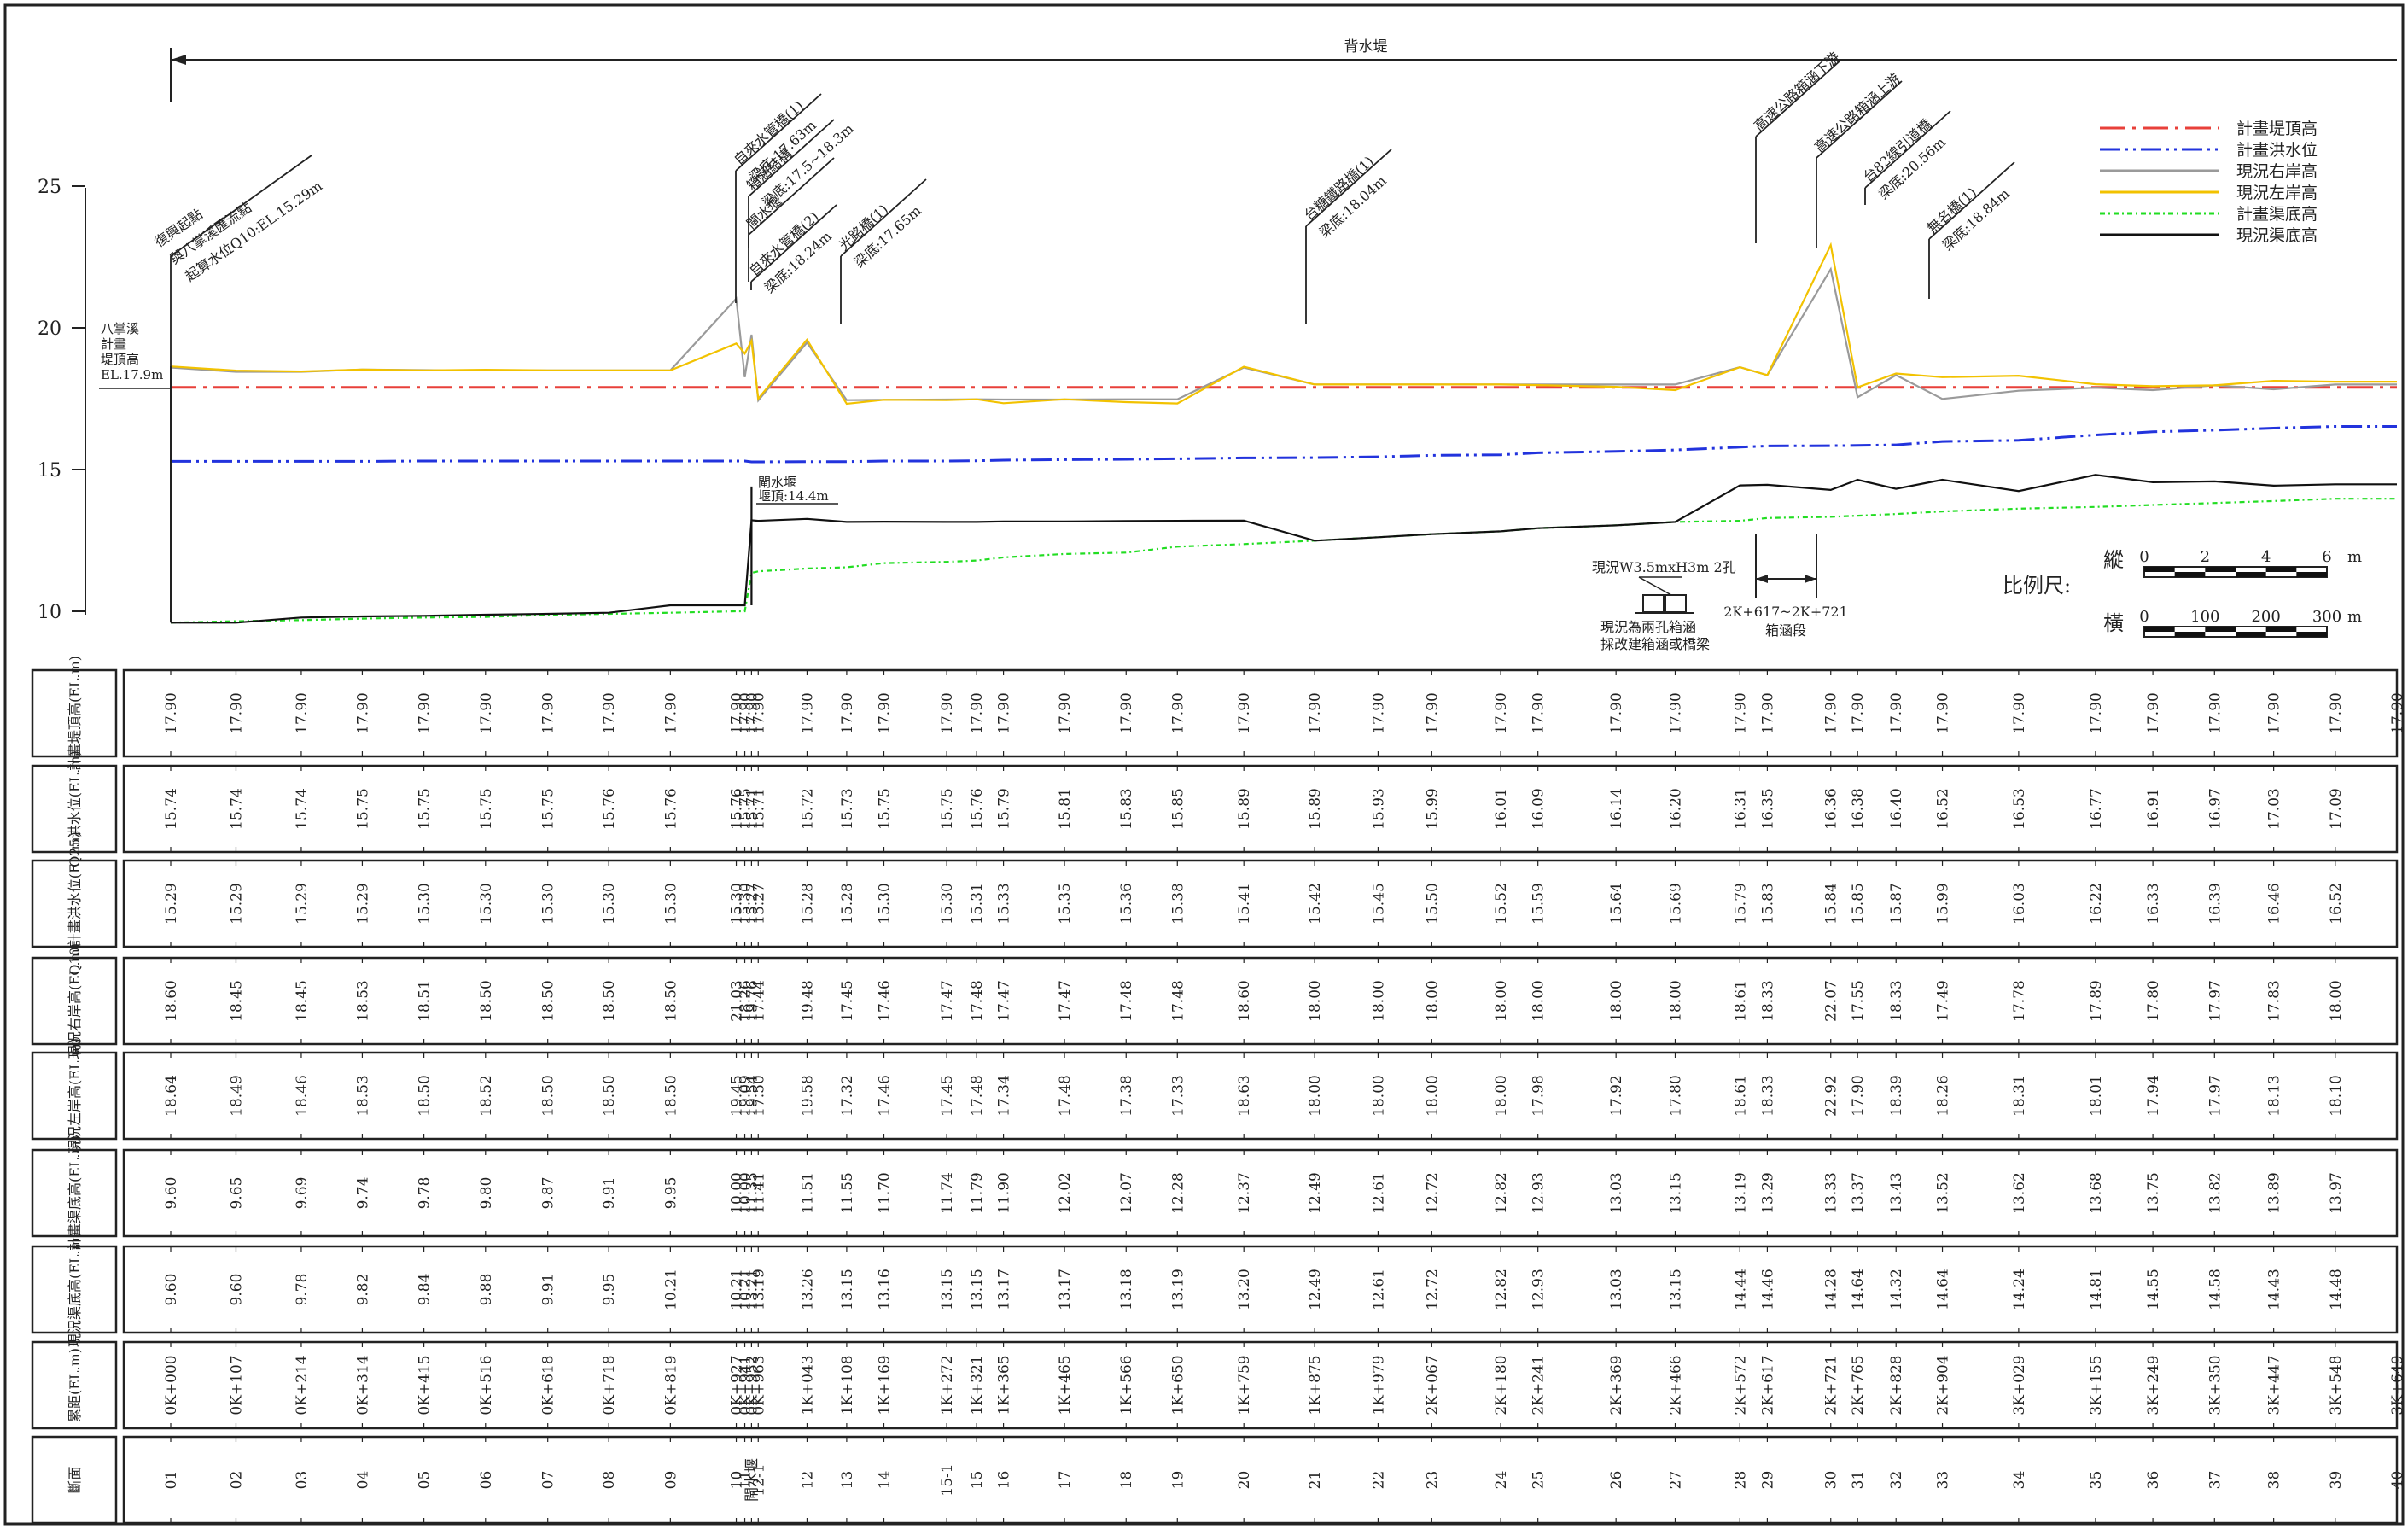 This screenshot has height=1529, width=2408. Describe the element at coordinates (1315, 1193) in the screenshot. I see `table-cell: 12.49` at that location.